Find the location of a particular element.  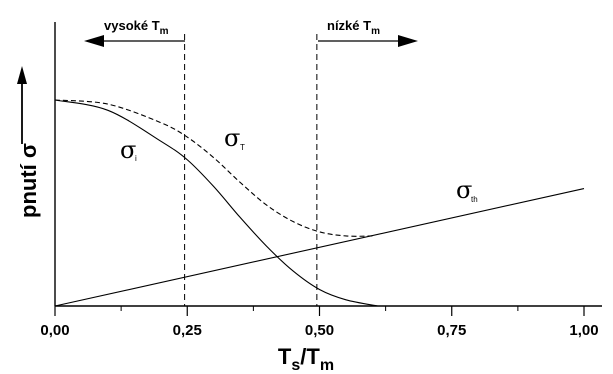

annotation-low-label: nízké T is located at coordinates (349, 25).